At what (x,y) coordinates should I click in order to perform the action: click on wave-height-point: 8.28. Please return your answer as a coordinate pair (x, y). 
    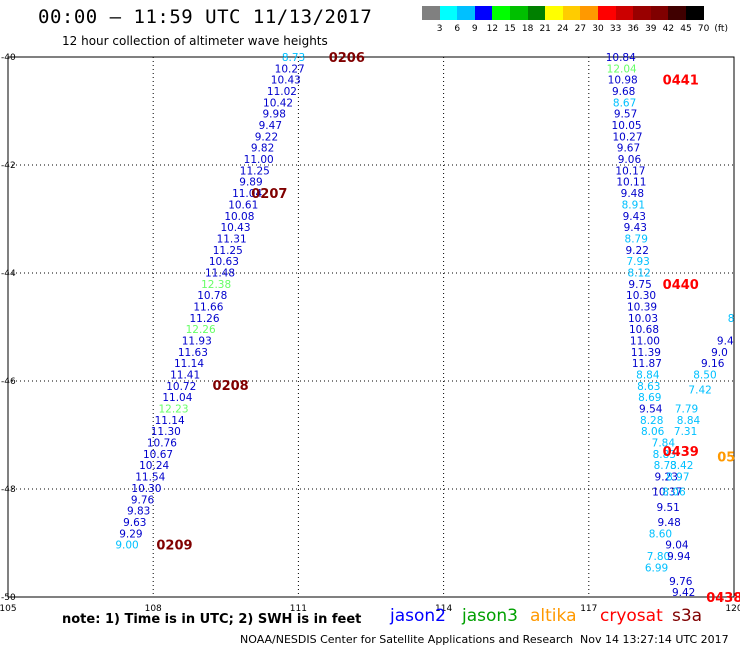
    Looking at the image, I should click on (651, 421).